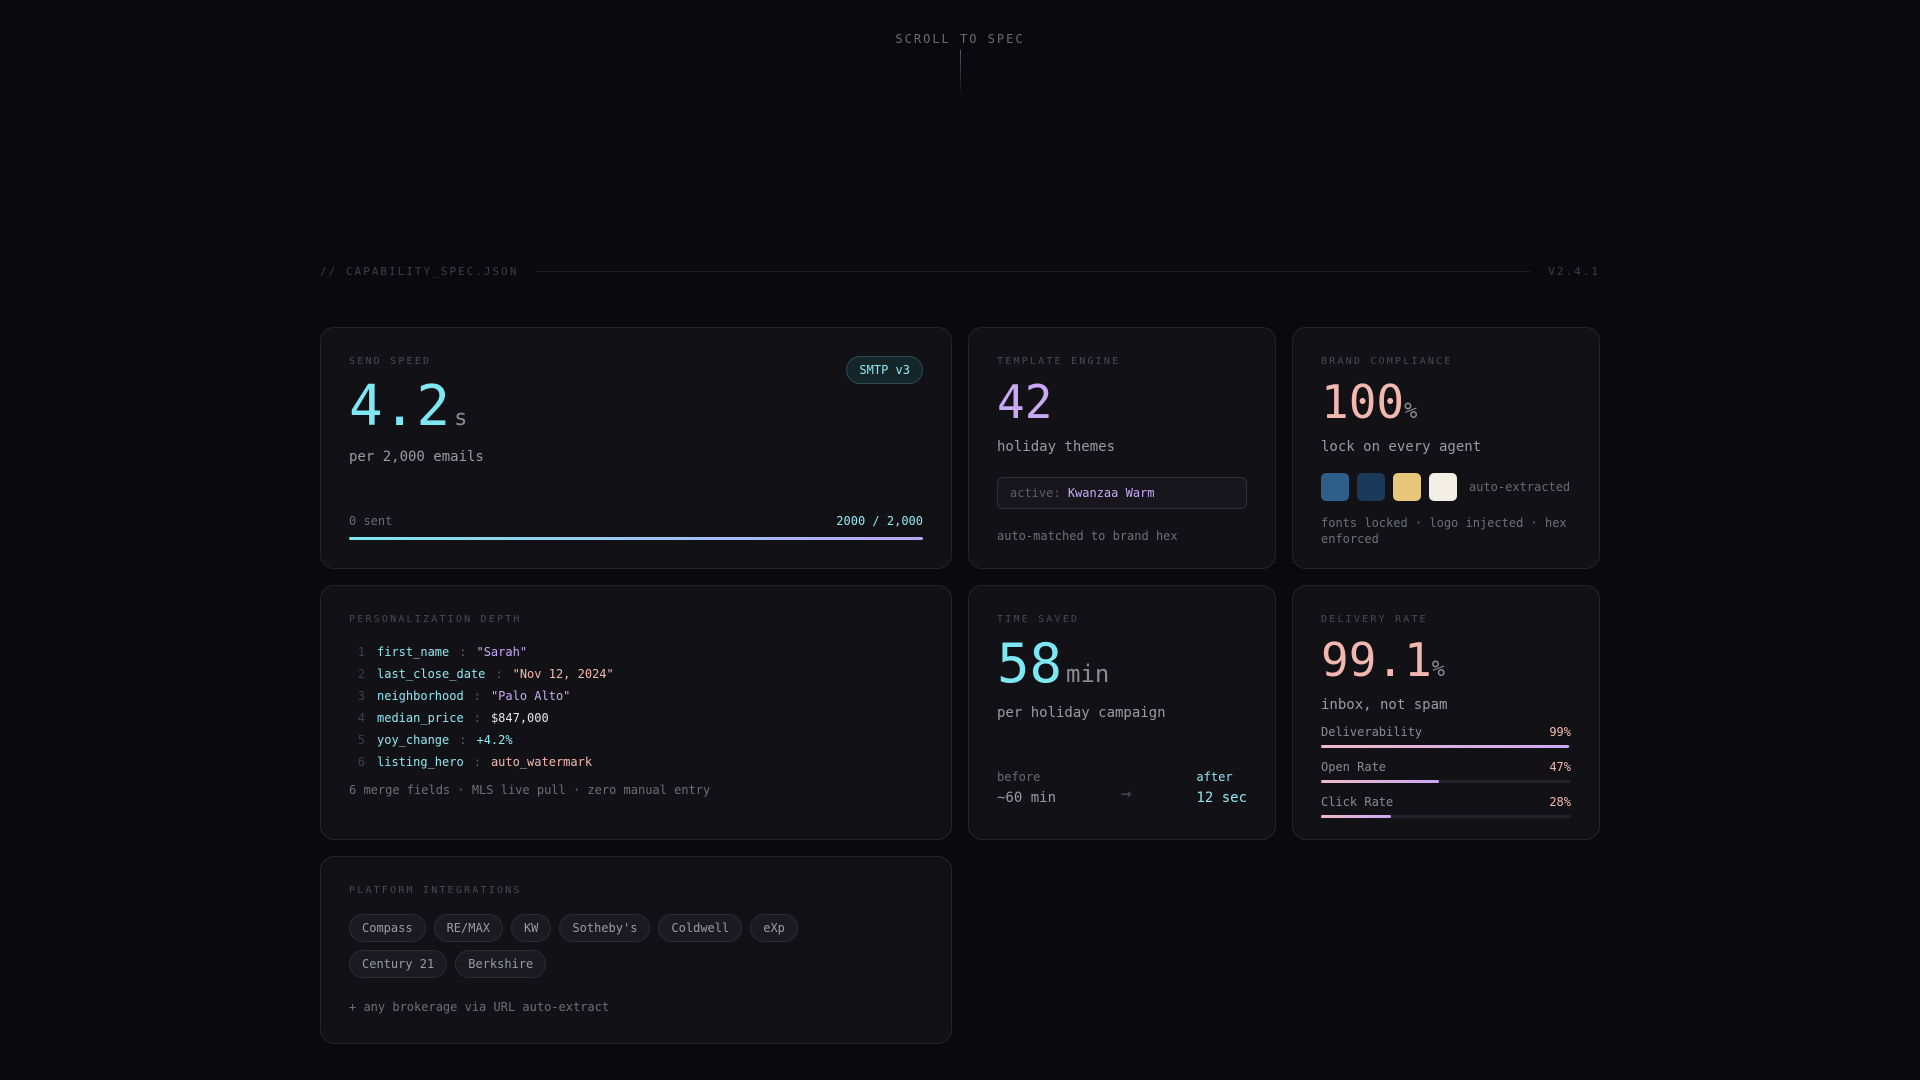 This screenshot has height=1080, width=1920. I want to click on scroll-hint: SCROLL TO SPEC, so click(960, 39).